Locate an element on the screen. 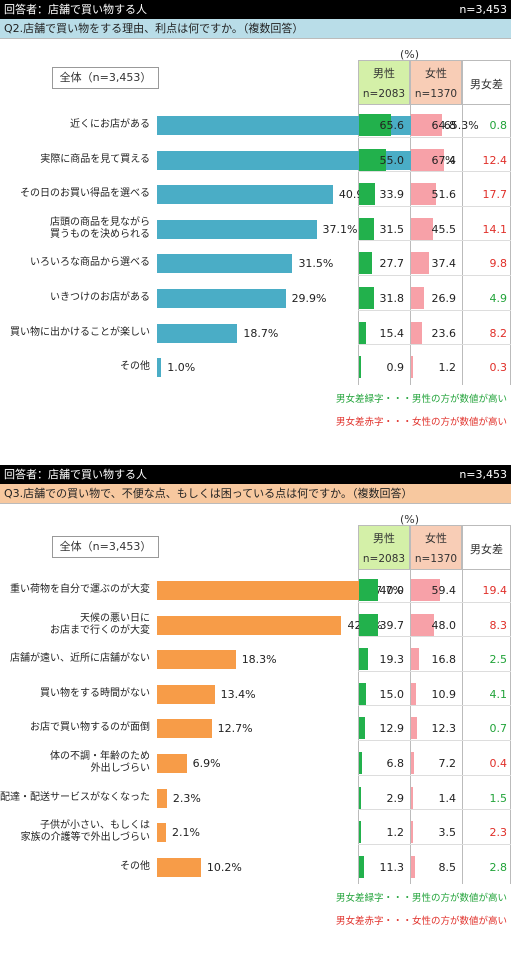  question-title: Q3.店舗での買い物で、不便な点、もしくは困っている点は何ですか。（複数回答） is located at coordinates (255, 494).